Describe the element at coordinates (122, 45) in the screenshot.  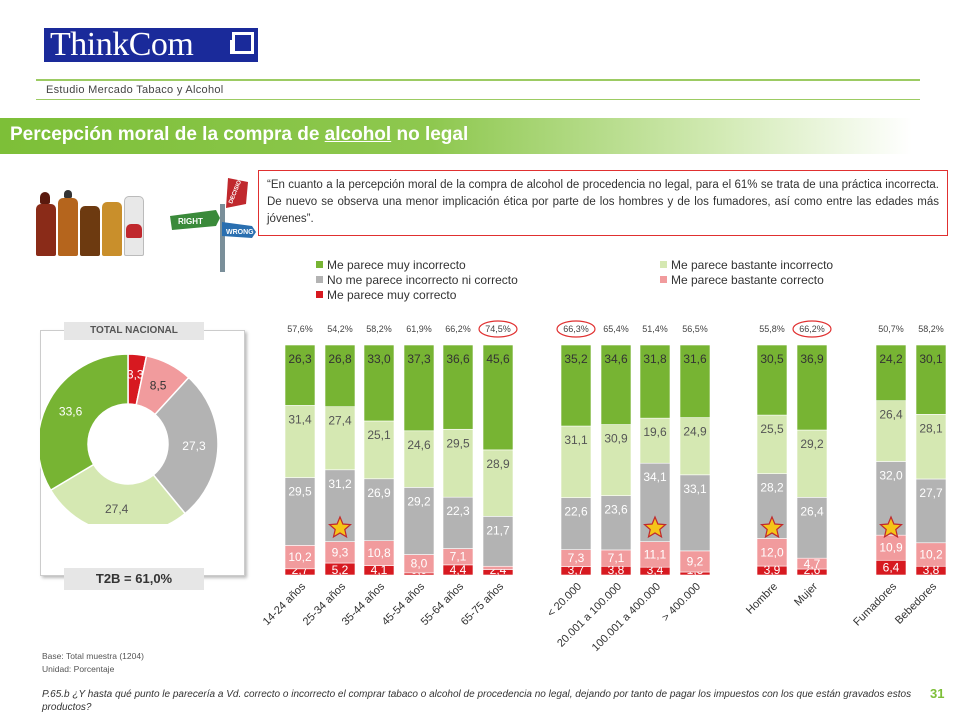
I see `logo-text: ThinkCom` at that location.